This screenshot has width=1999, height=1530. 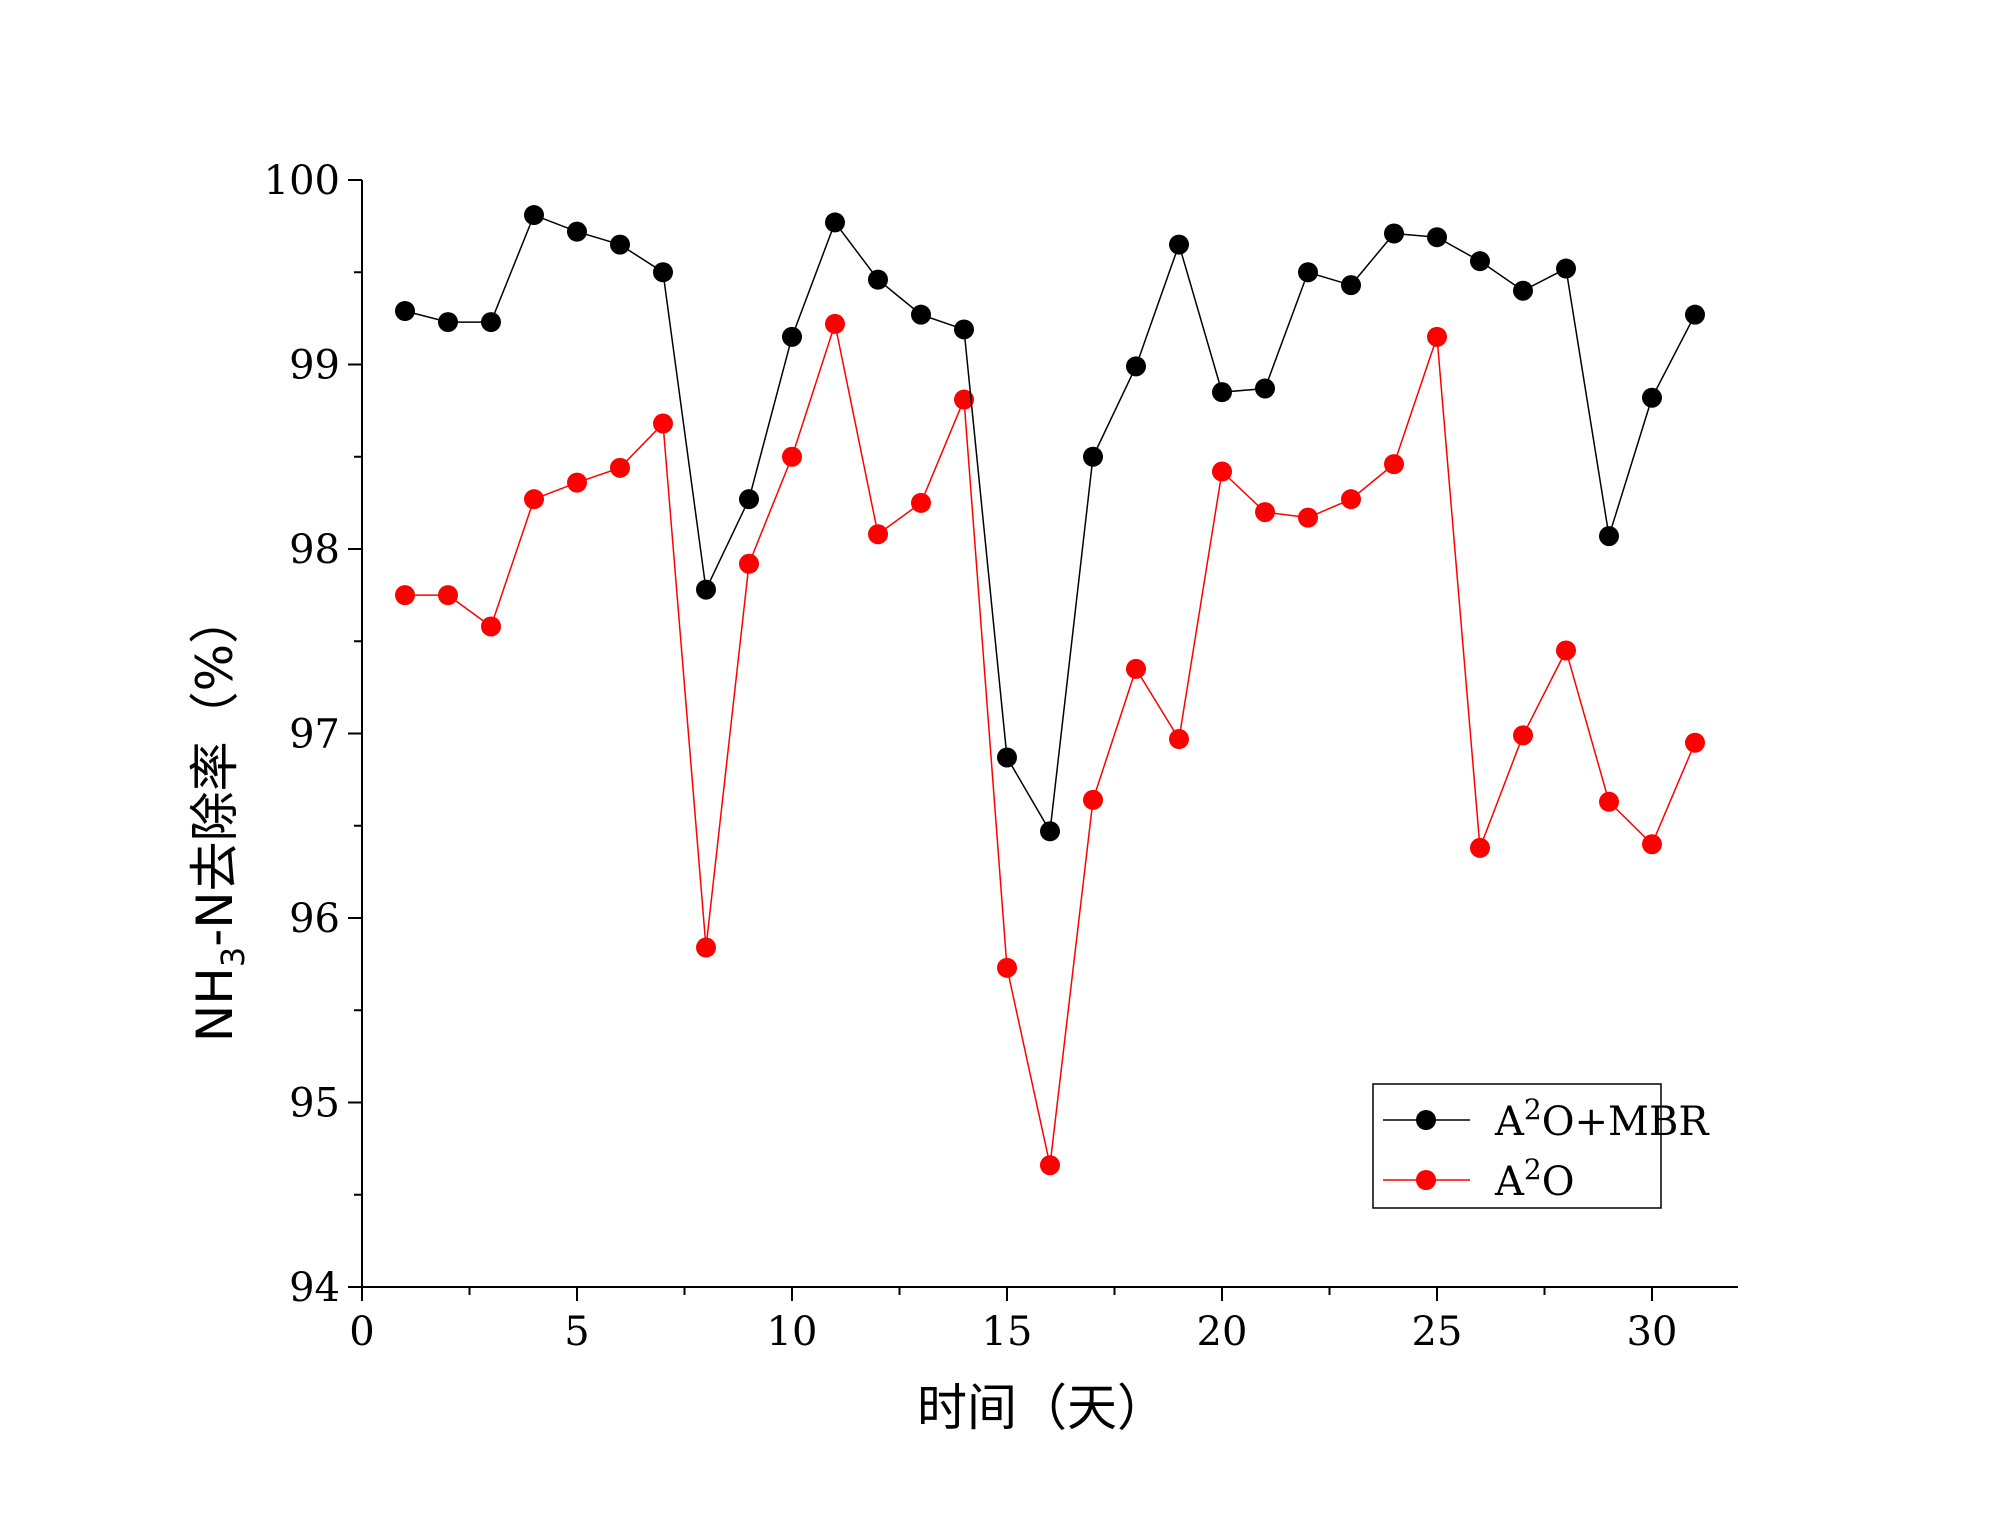 I want to click on legend-label-series-0-rest: O+MBR, so click(x=1626, y=1122).